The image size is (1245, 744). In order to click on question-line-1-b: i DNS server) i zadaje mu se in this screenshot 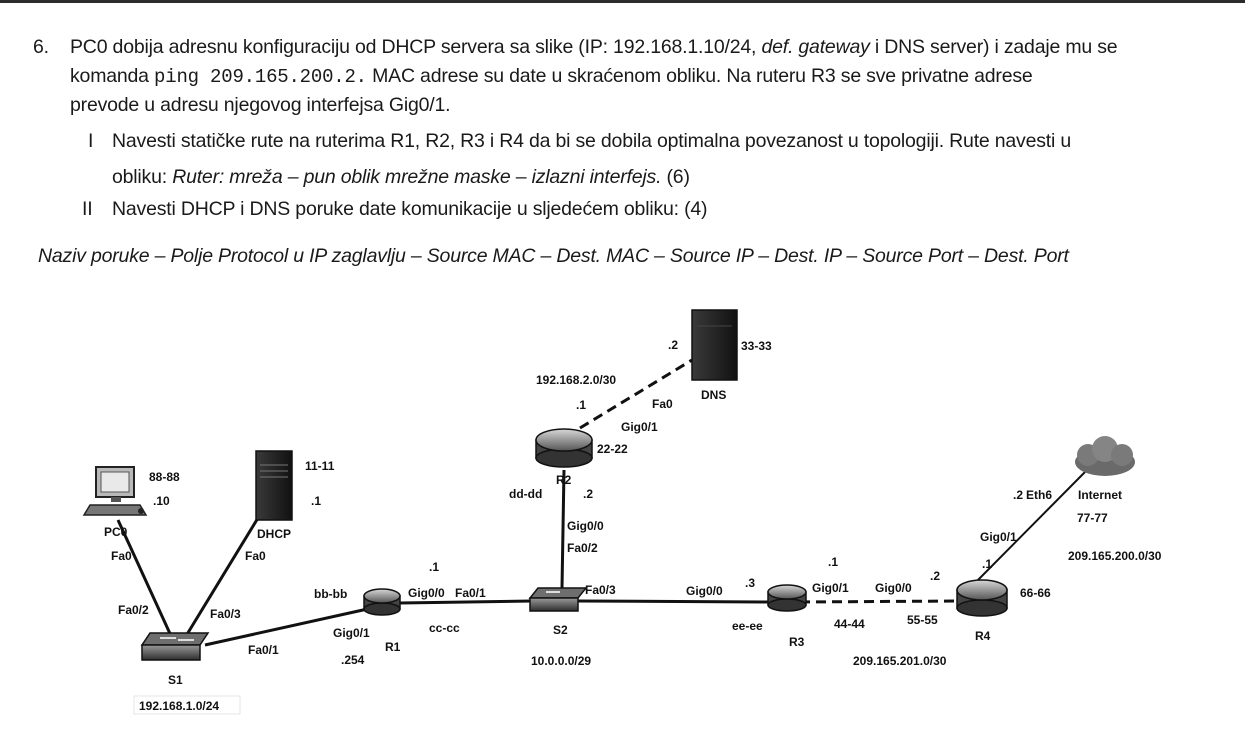, I will do `click(993, 47)`.